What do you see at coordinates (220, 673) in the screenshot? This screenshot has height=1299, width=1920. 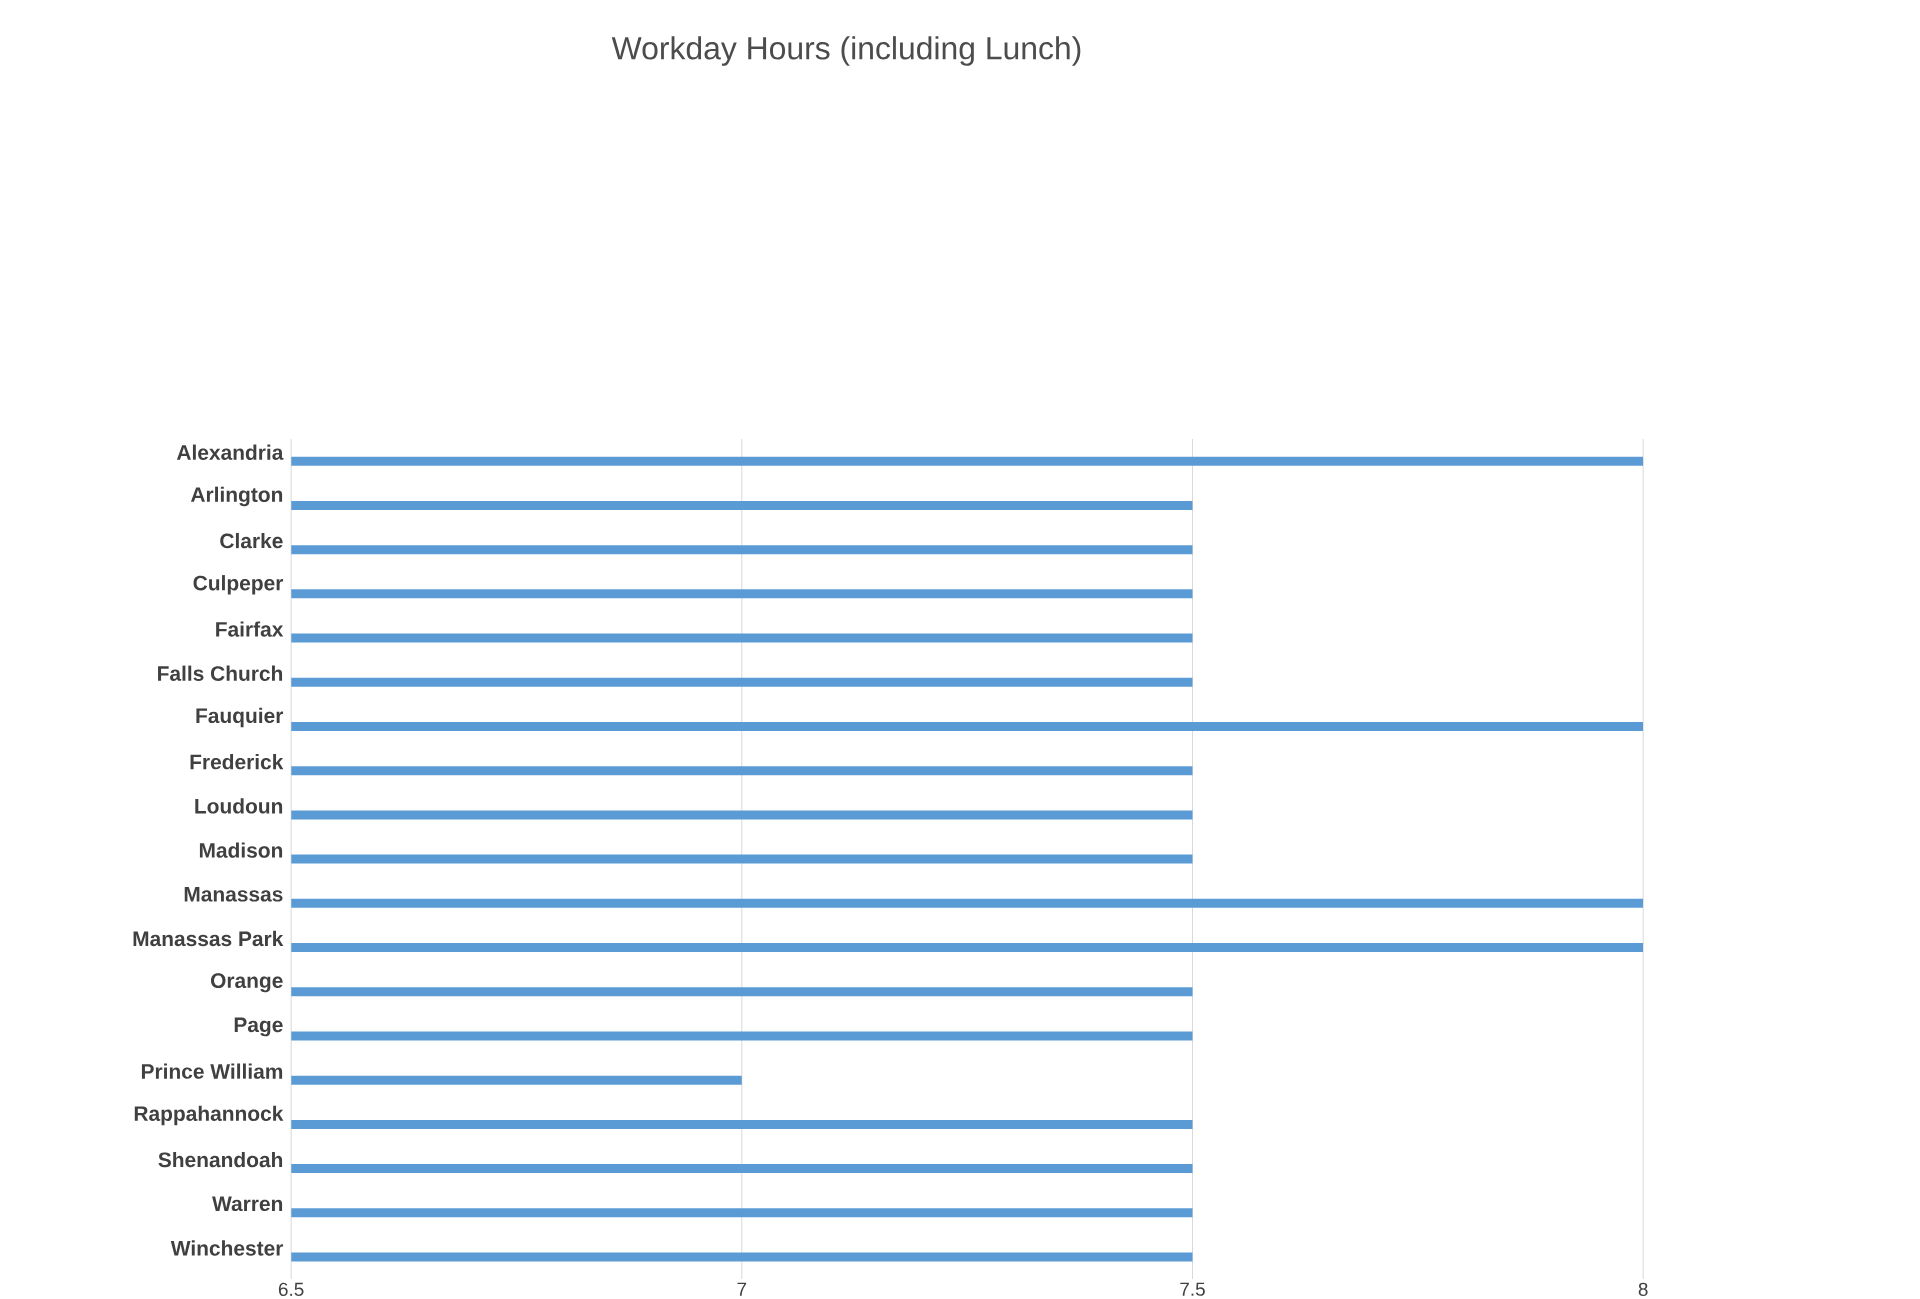 I see `y-tick-label: Falls Church` at bounding box center [220, 673].